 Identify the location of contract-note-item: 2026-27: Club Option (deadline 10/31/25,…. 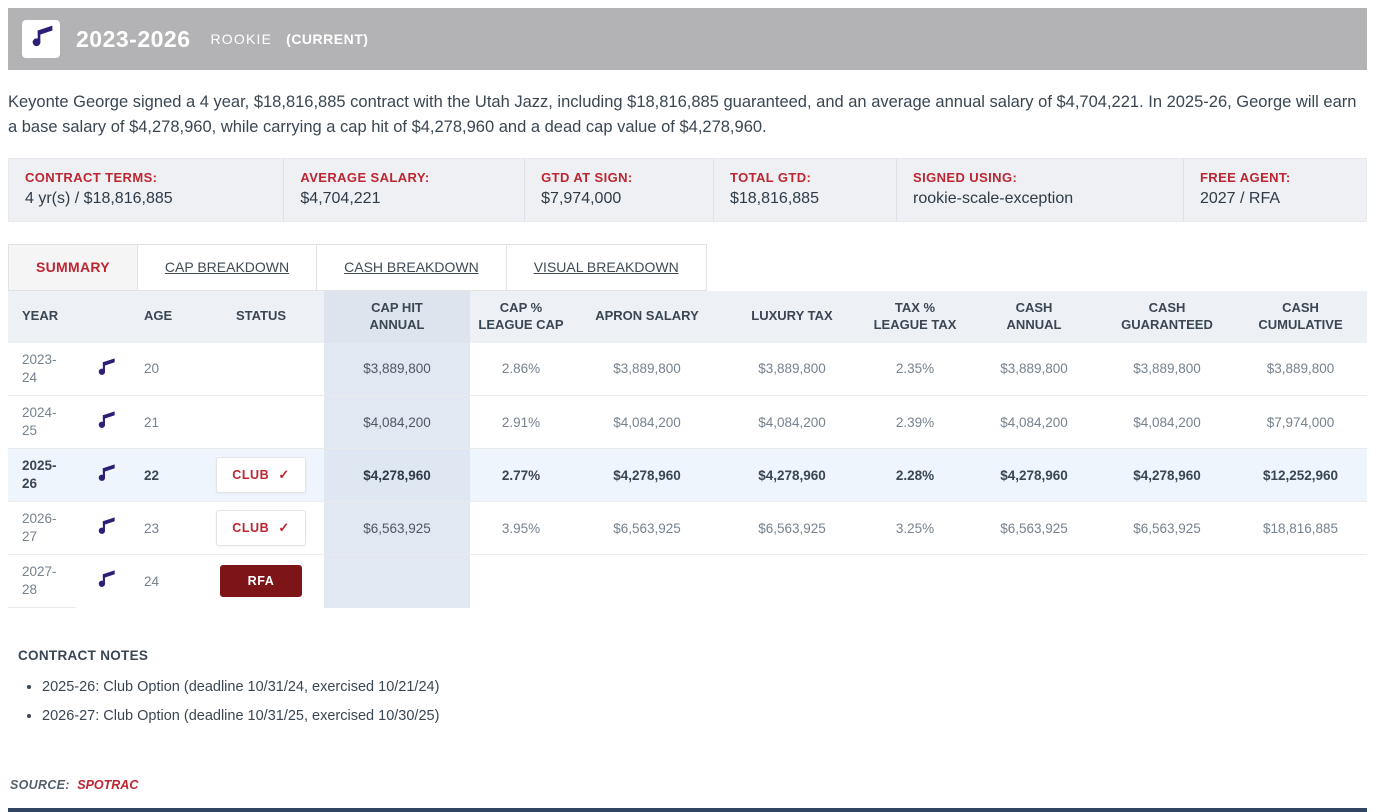
(704, 716).